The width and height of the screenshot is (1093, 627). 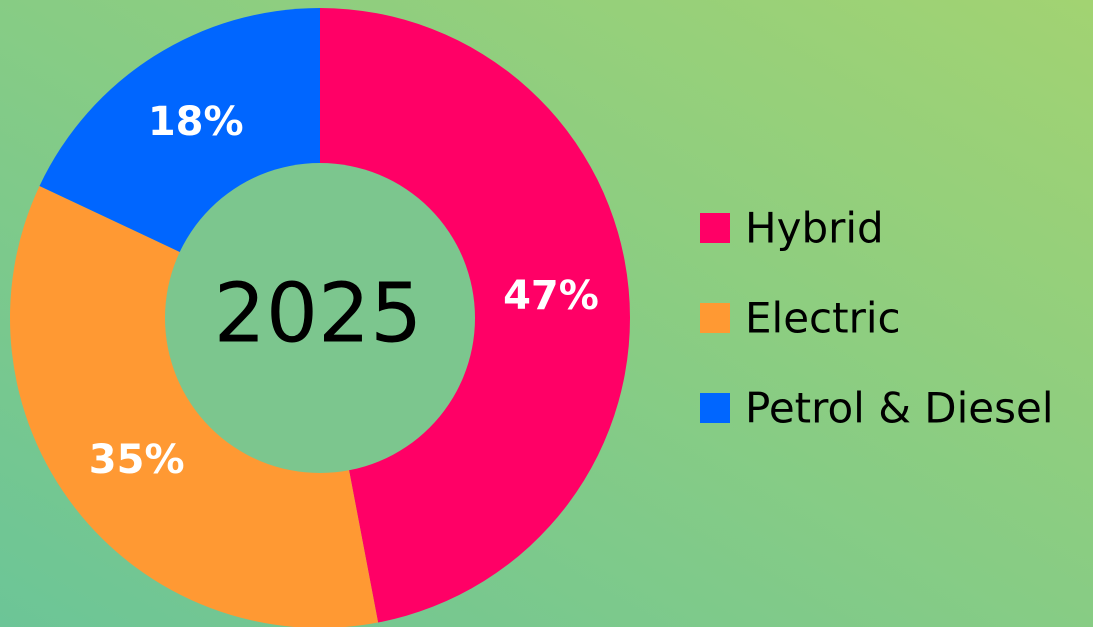 I want to click on legend-label: Petrol & Diesel, so click(x=899, y=408).